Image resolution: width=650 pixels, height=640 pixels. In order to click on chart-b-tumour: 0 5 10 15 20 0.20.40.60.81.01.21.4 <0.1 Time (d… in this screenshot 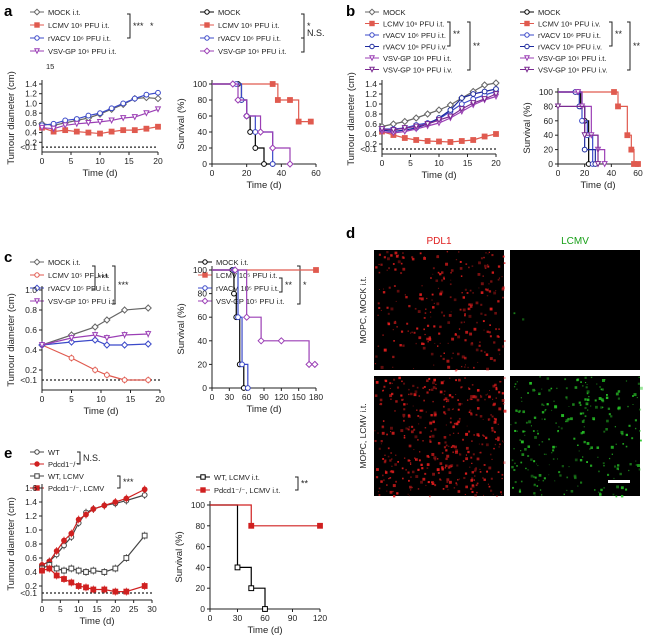, I will do `click(423, 126)`.